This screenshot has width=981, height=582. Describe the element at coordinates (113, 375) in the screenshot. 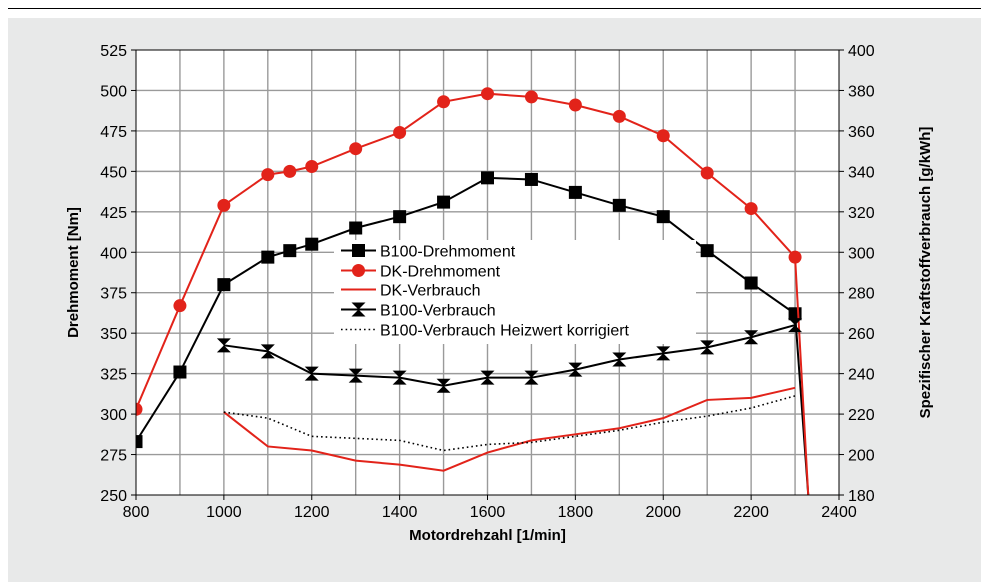

I see `y-tick-label: 325` at that location.